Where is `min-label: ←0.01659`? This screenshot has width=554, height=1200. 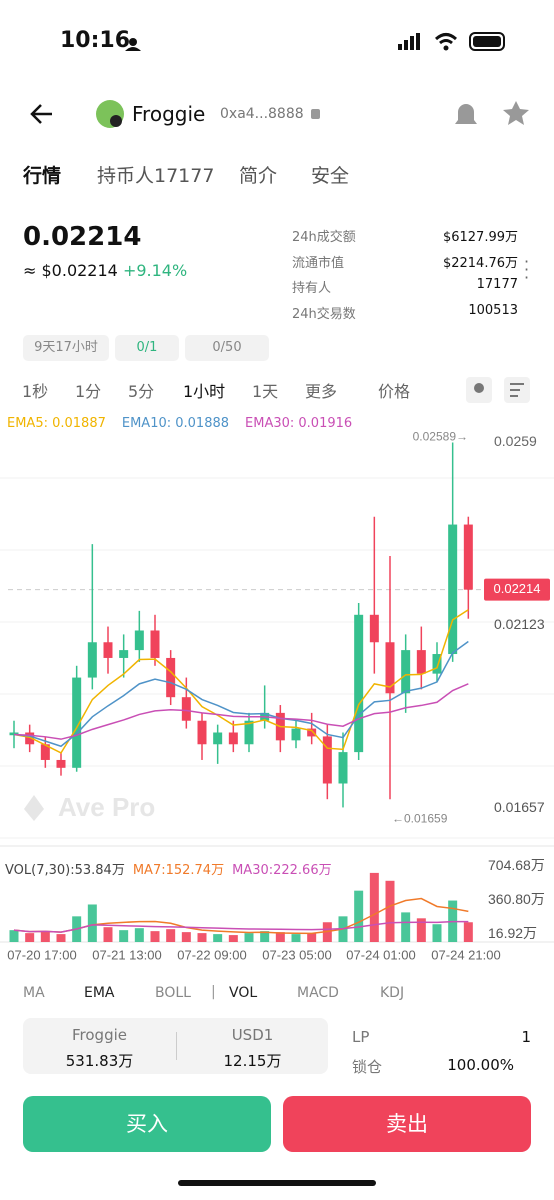
min-label: ←0.01659 is located at coordinates (420, 819).